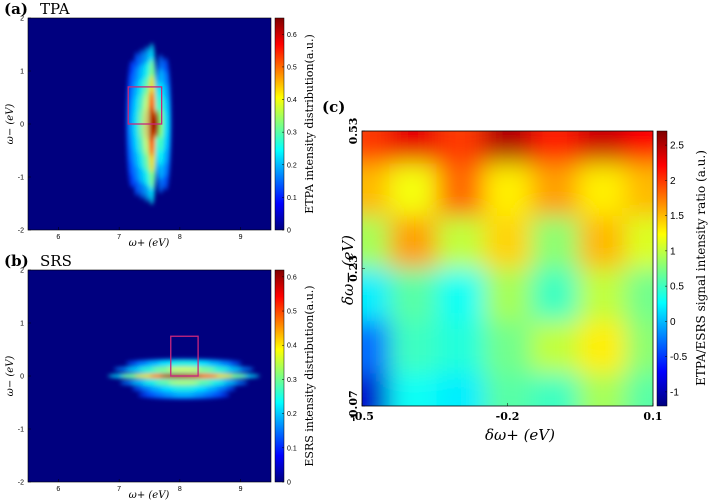  I want to click on colorbar-label-b: ESRS intensity distribution(a.u.), so click(309, 375).